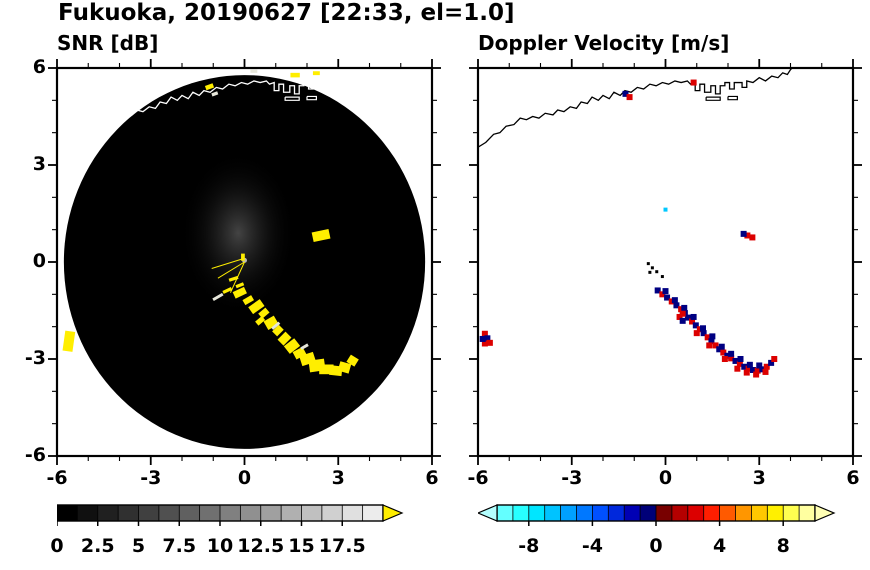  I want to click on velocity-colorbar-label: 8, so click(783, 546).